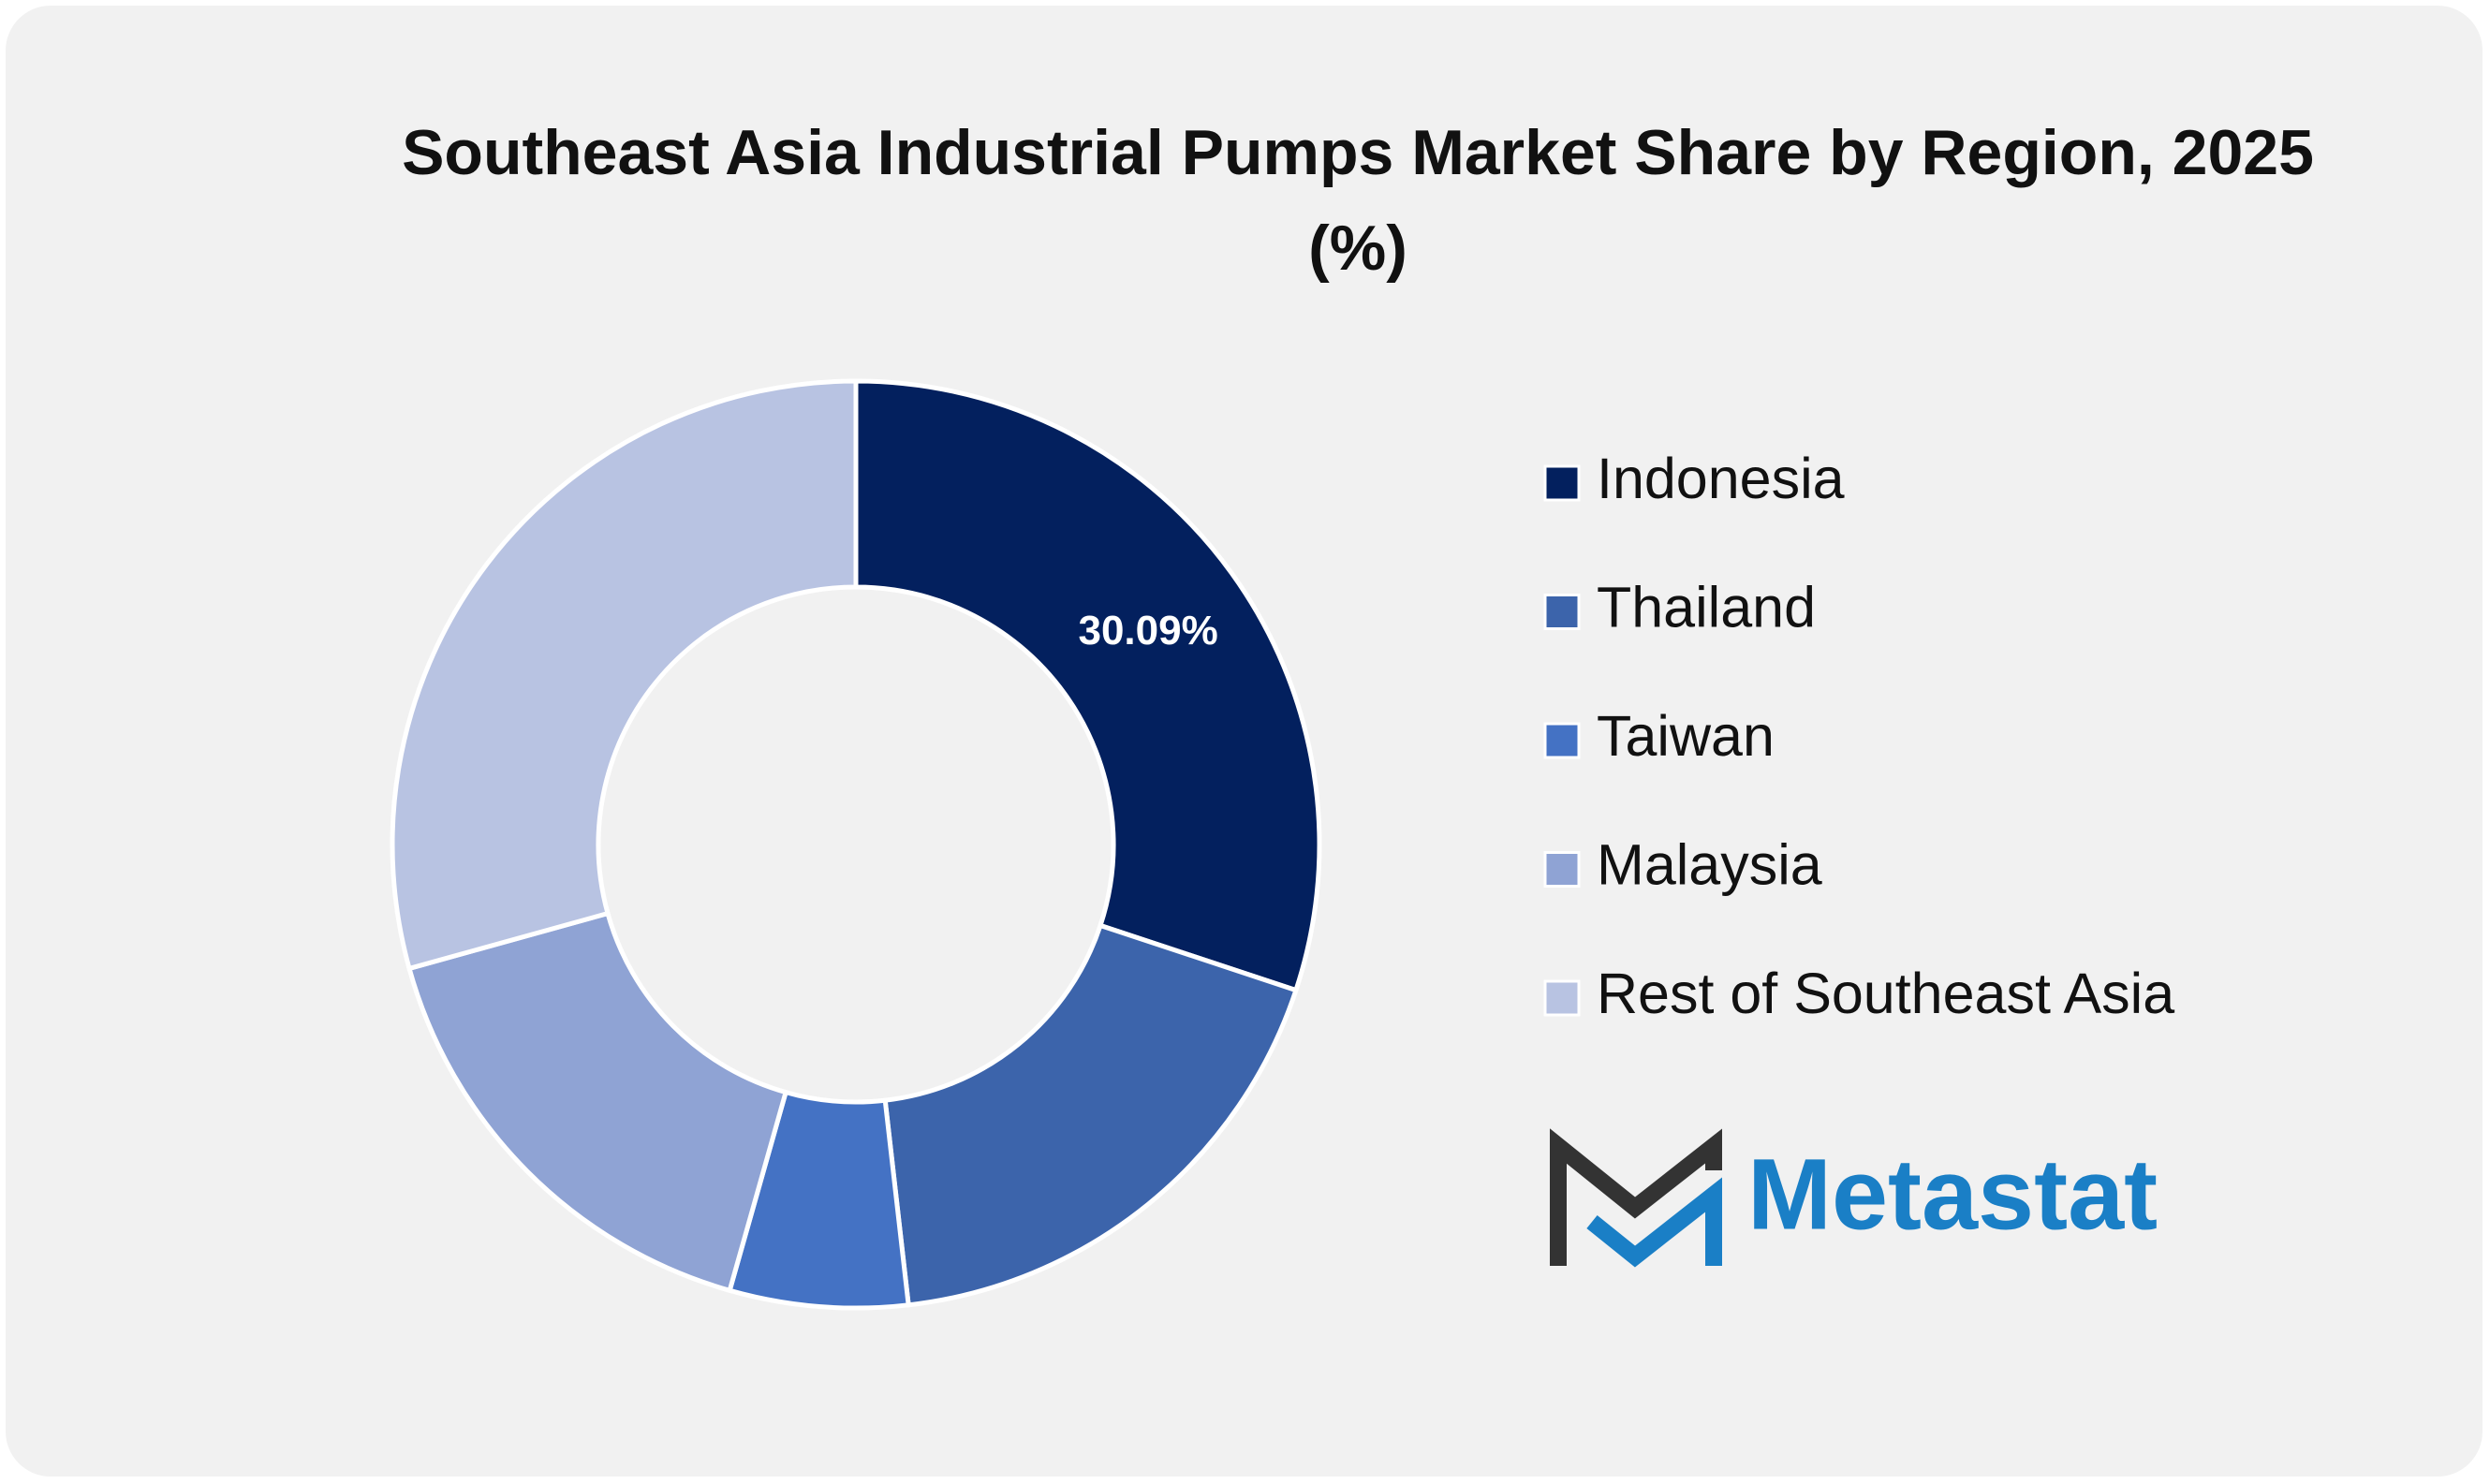 The width and height of the screenshot is (2490, 1484). I want to click on logo-mark-dark, so click(1636, 1197).